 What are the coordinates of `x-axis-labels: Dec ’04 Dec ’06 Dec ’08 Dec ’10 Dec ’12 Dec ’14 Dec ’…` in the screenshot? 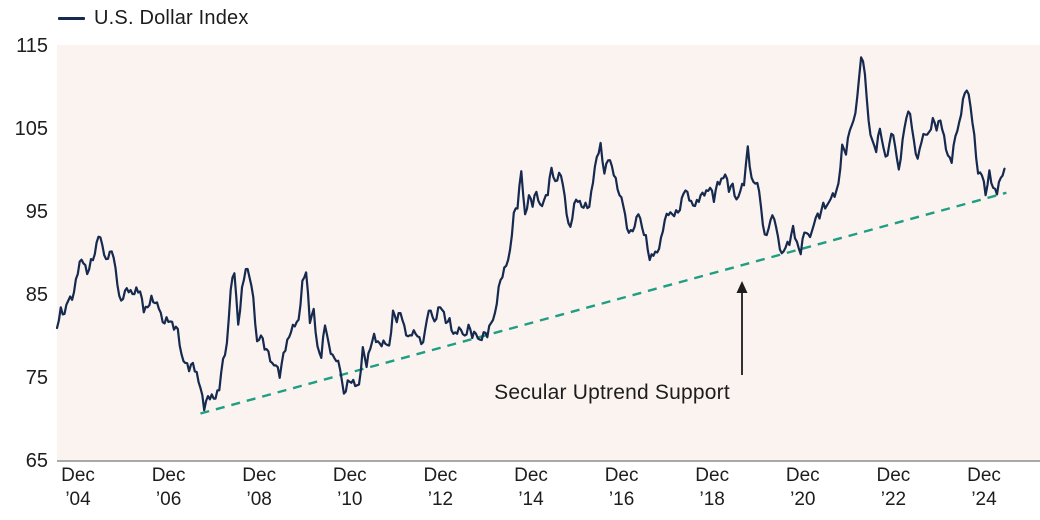 It's located at (531, 487).